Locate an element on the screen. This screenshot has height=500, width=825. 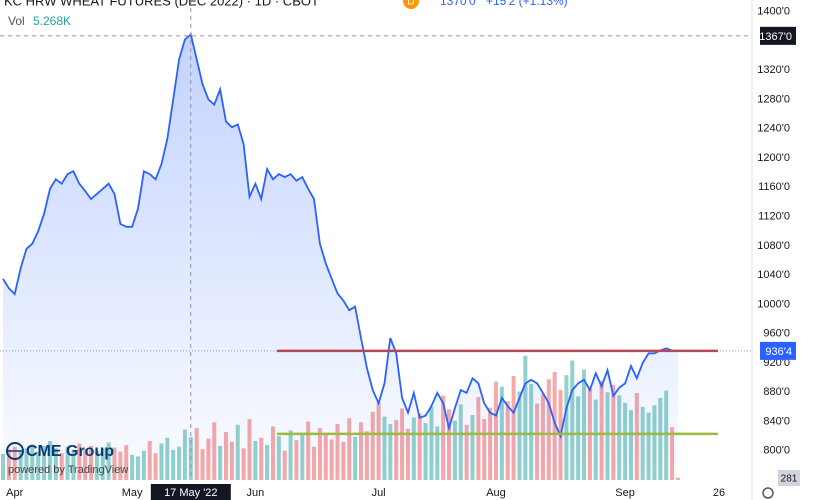
x-tick-label: Aug is located at coordinates (496, 493).